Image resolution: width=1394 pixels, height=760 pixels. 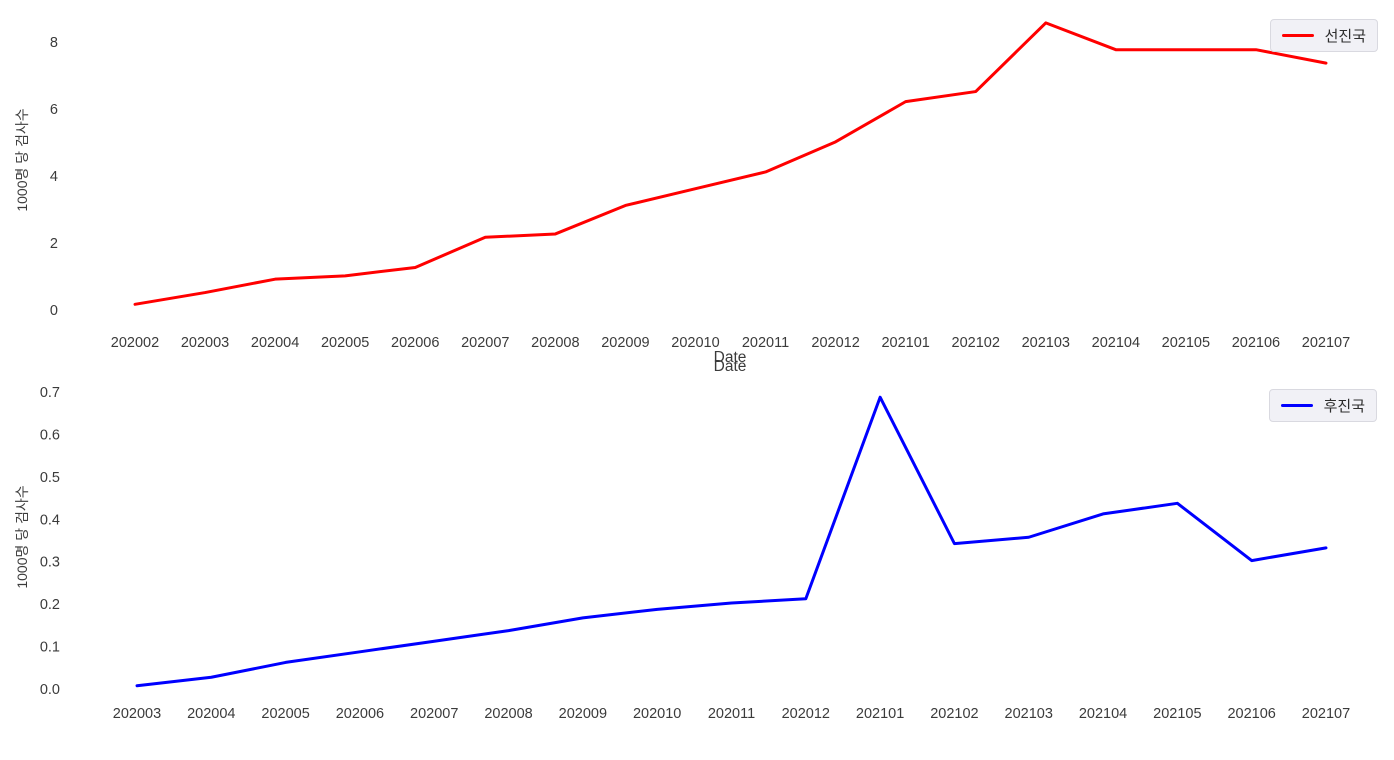 What do you see at coordinates (1345, 36) in the screenshot?
I see `legend-label: 선진국` at bounding box center [1345, 36].